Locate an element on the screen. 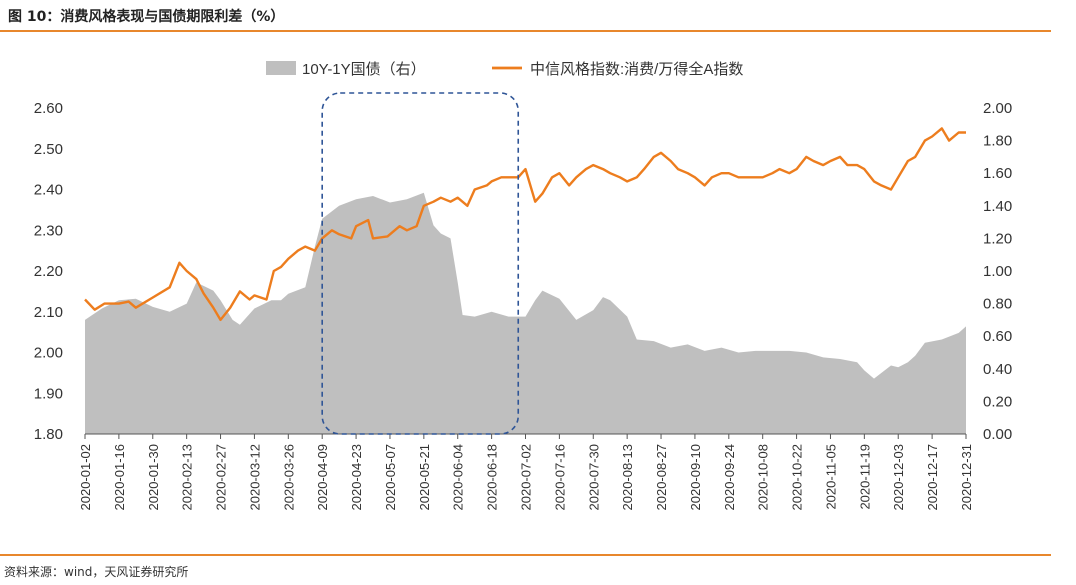 This screenshot has width=1076, height=585. x-tick-label: 2020-04-23 is located at coordinates (356, 477).